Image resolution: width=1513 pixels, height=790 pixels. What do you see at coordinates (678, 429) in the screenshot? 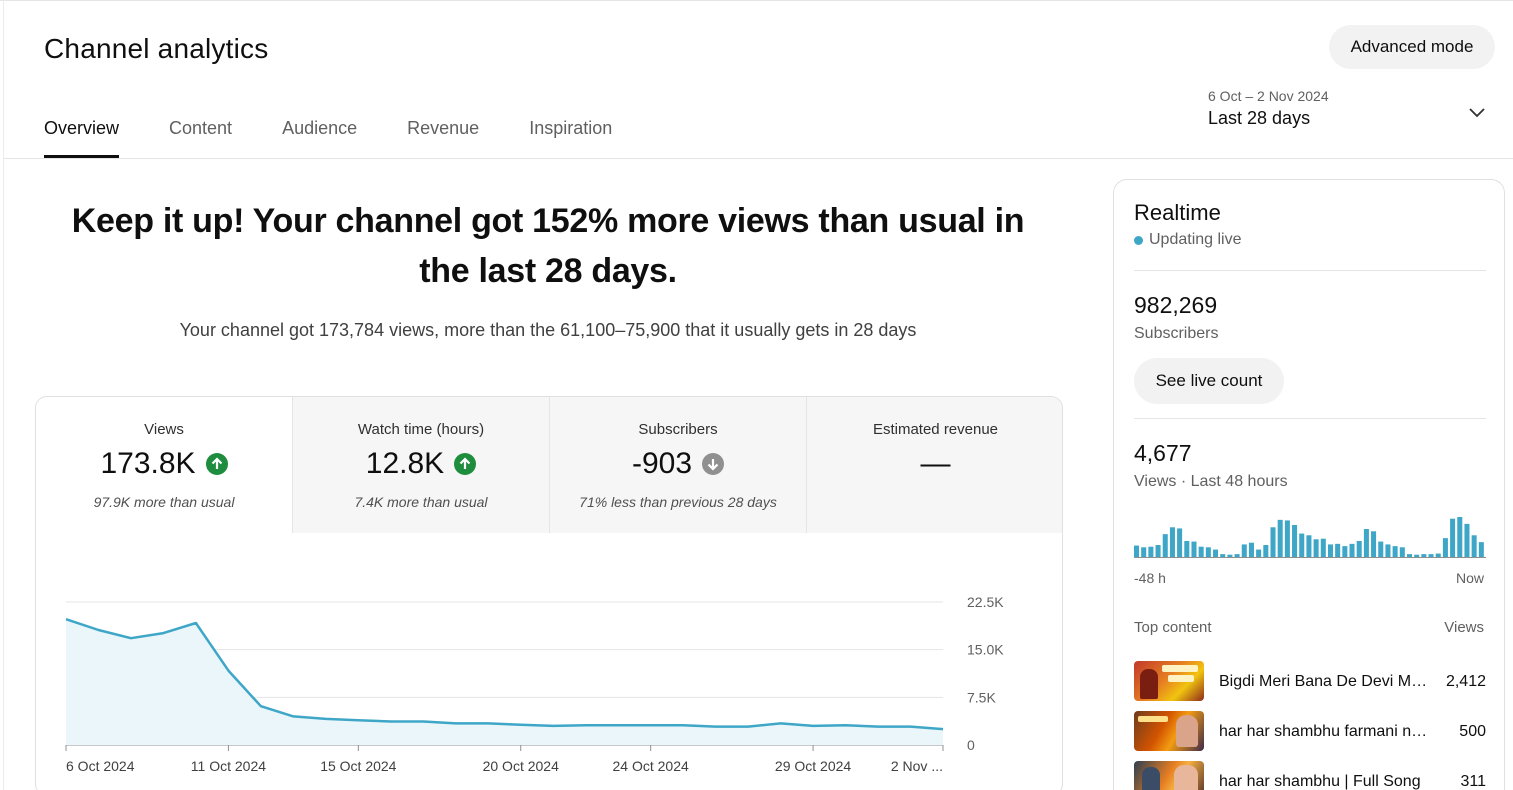
I see `metric-label: Subscribers` at bounding box center [678, 429].